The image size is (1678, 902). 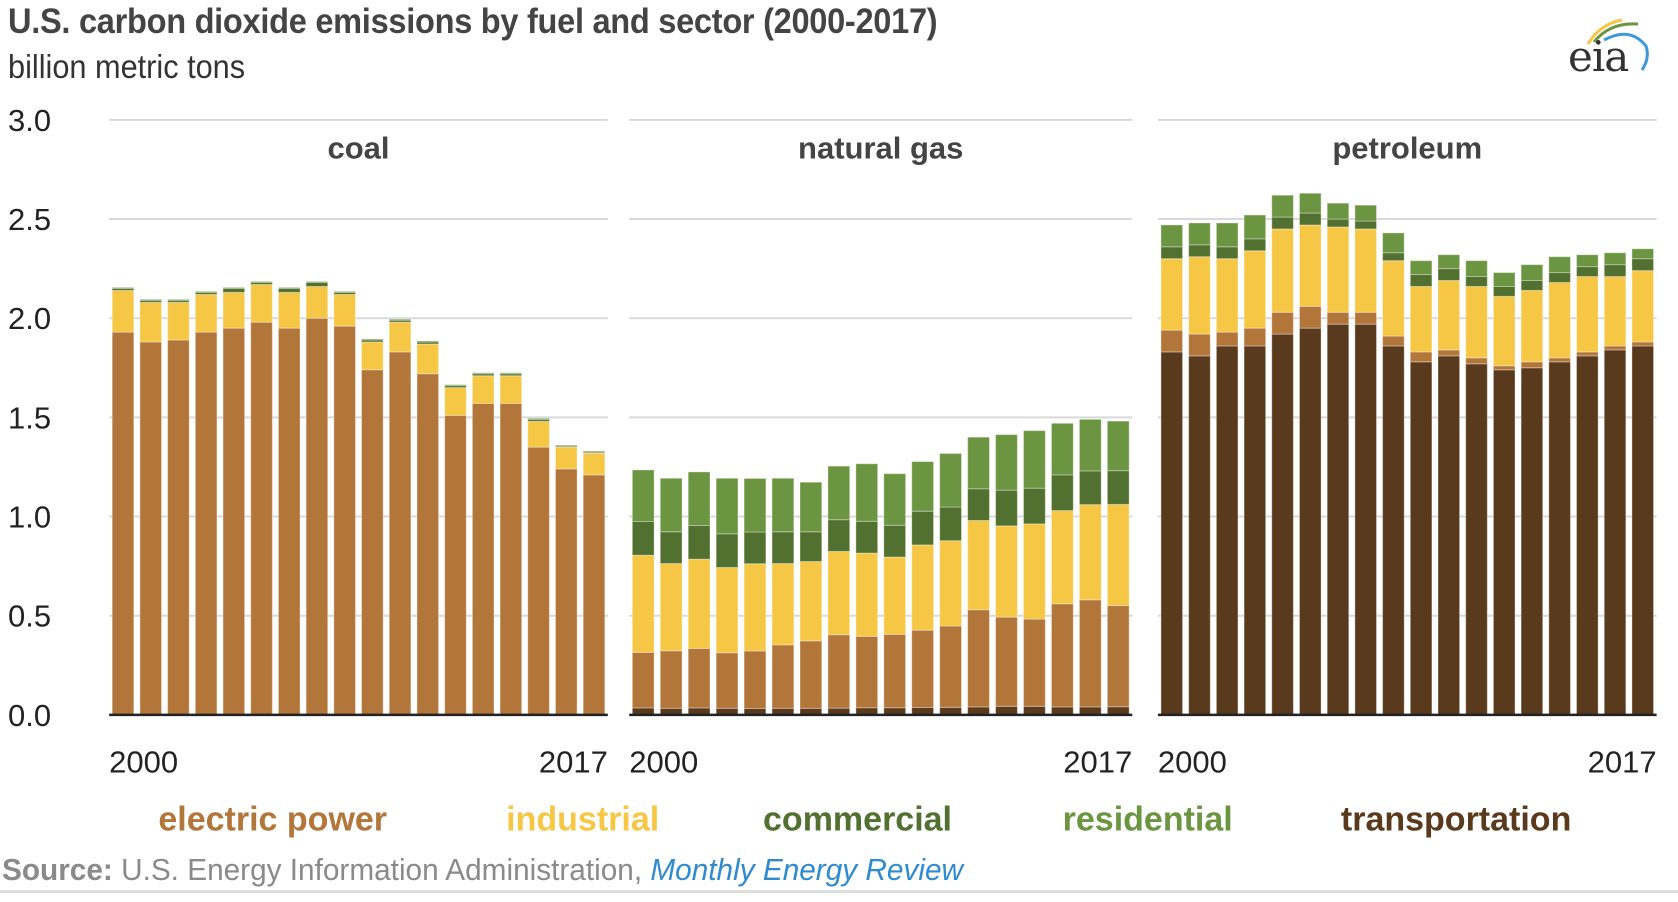 I want to click on y-tick-label: 2.5, so click(x=29, y=219).